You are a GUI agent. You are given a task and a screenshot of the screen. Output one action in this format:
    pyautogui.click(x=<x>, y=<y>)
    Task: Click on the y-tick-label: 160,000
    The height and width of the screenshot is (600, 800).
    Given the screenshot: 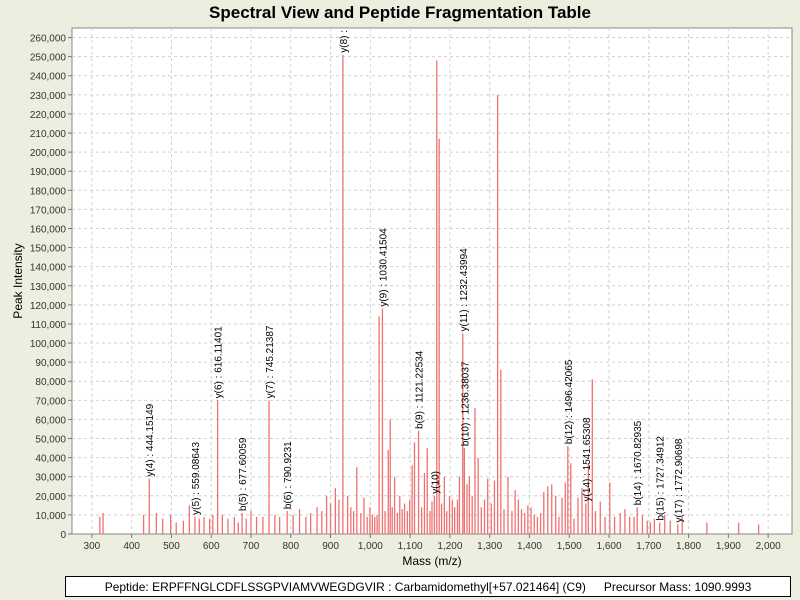 What is the action you would take?
    pyautogui.click(x=48, y=229)
    